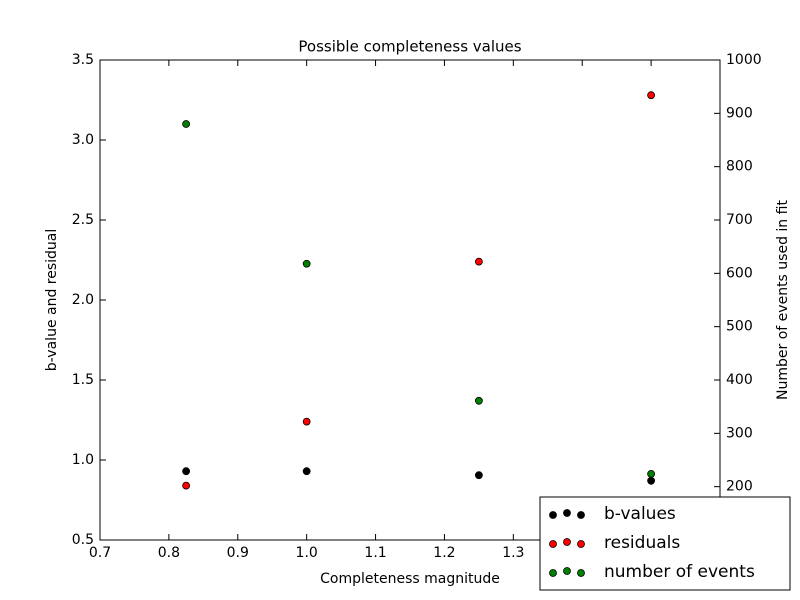  I want to click on legend-label: b-values, so click(640, 514).